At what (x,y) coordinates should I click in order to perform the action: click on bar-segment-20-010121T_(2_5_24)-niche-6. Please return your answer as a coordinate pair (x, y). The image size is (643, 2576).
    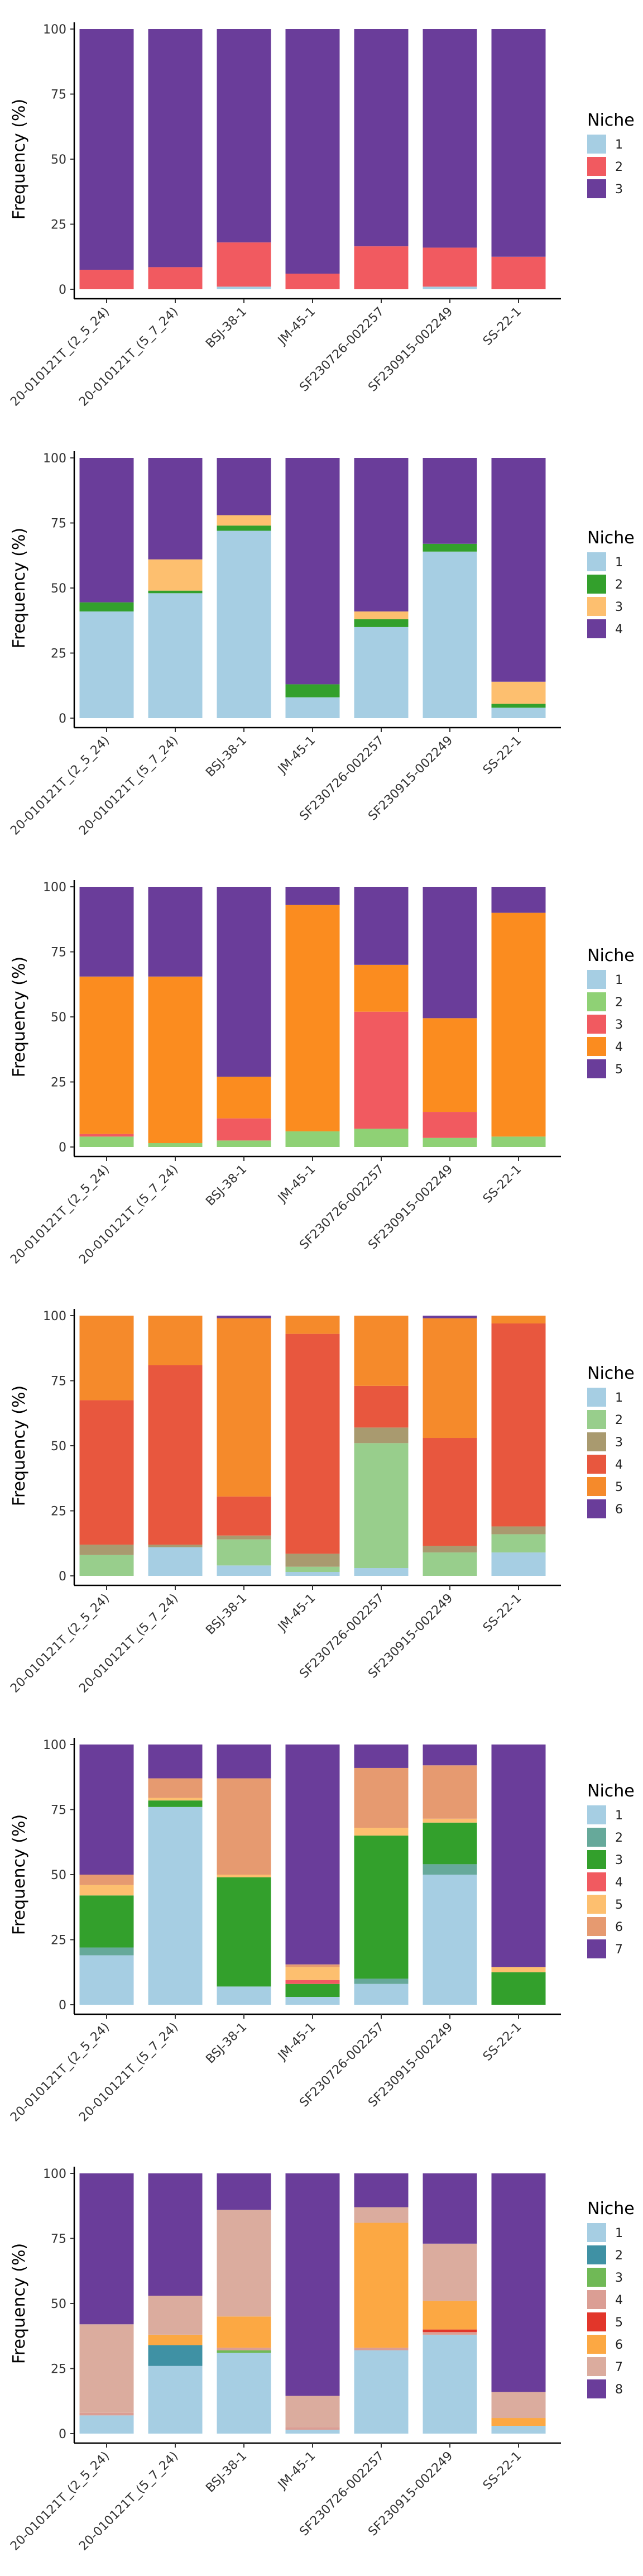
    Looking at the image, I should click on (106, 1880).